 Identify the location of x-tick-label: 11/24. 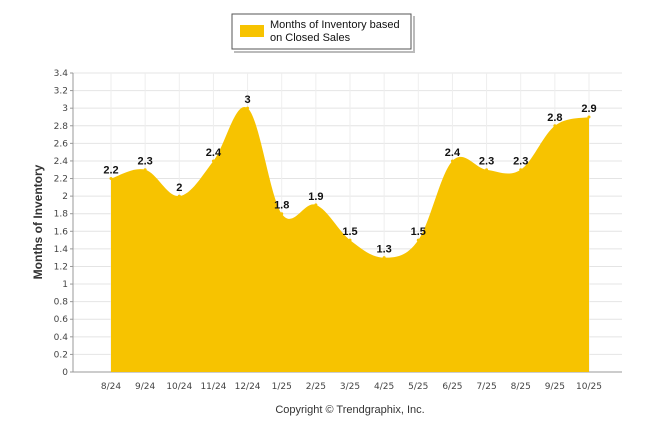
(213, 387).